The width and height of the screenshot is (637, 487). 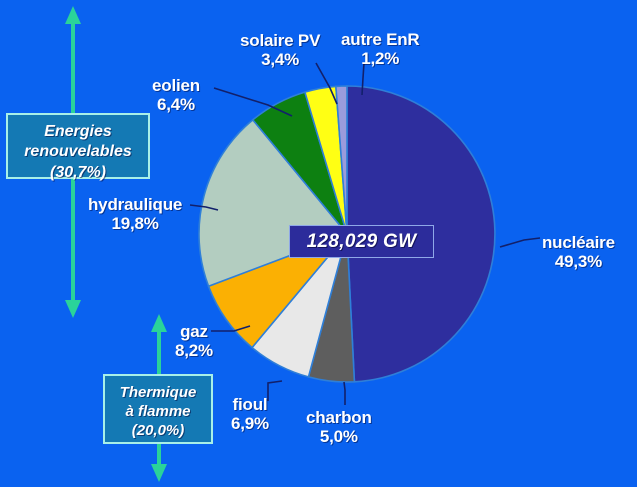 I want to click on slice-label-nucleaire: nucléaire 49,3%, so click(x=578, y=252).